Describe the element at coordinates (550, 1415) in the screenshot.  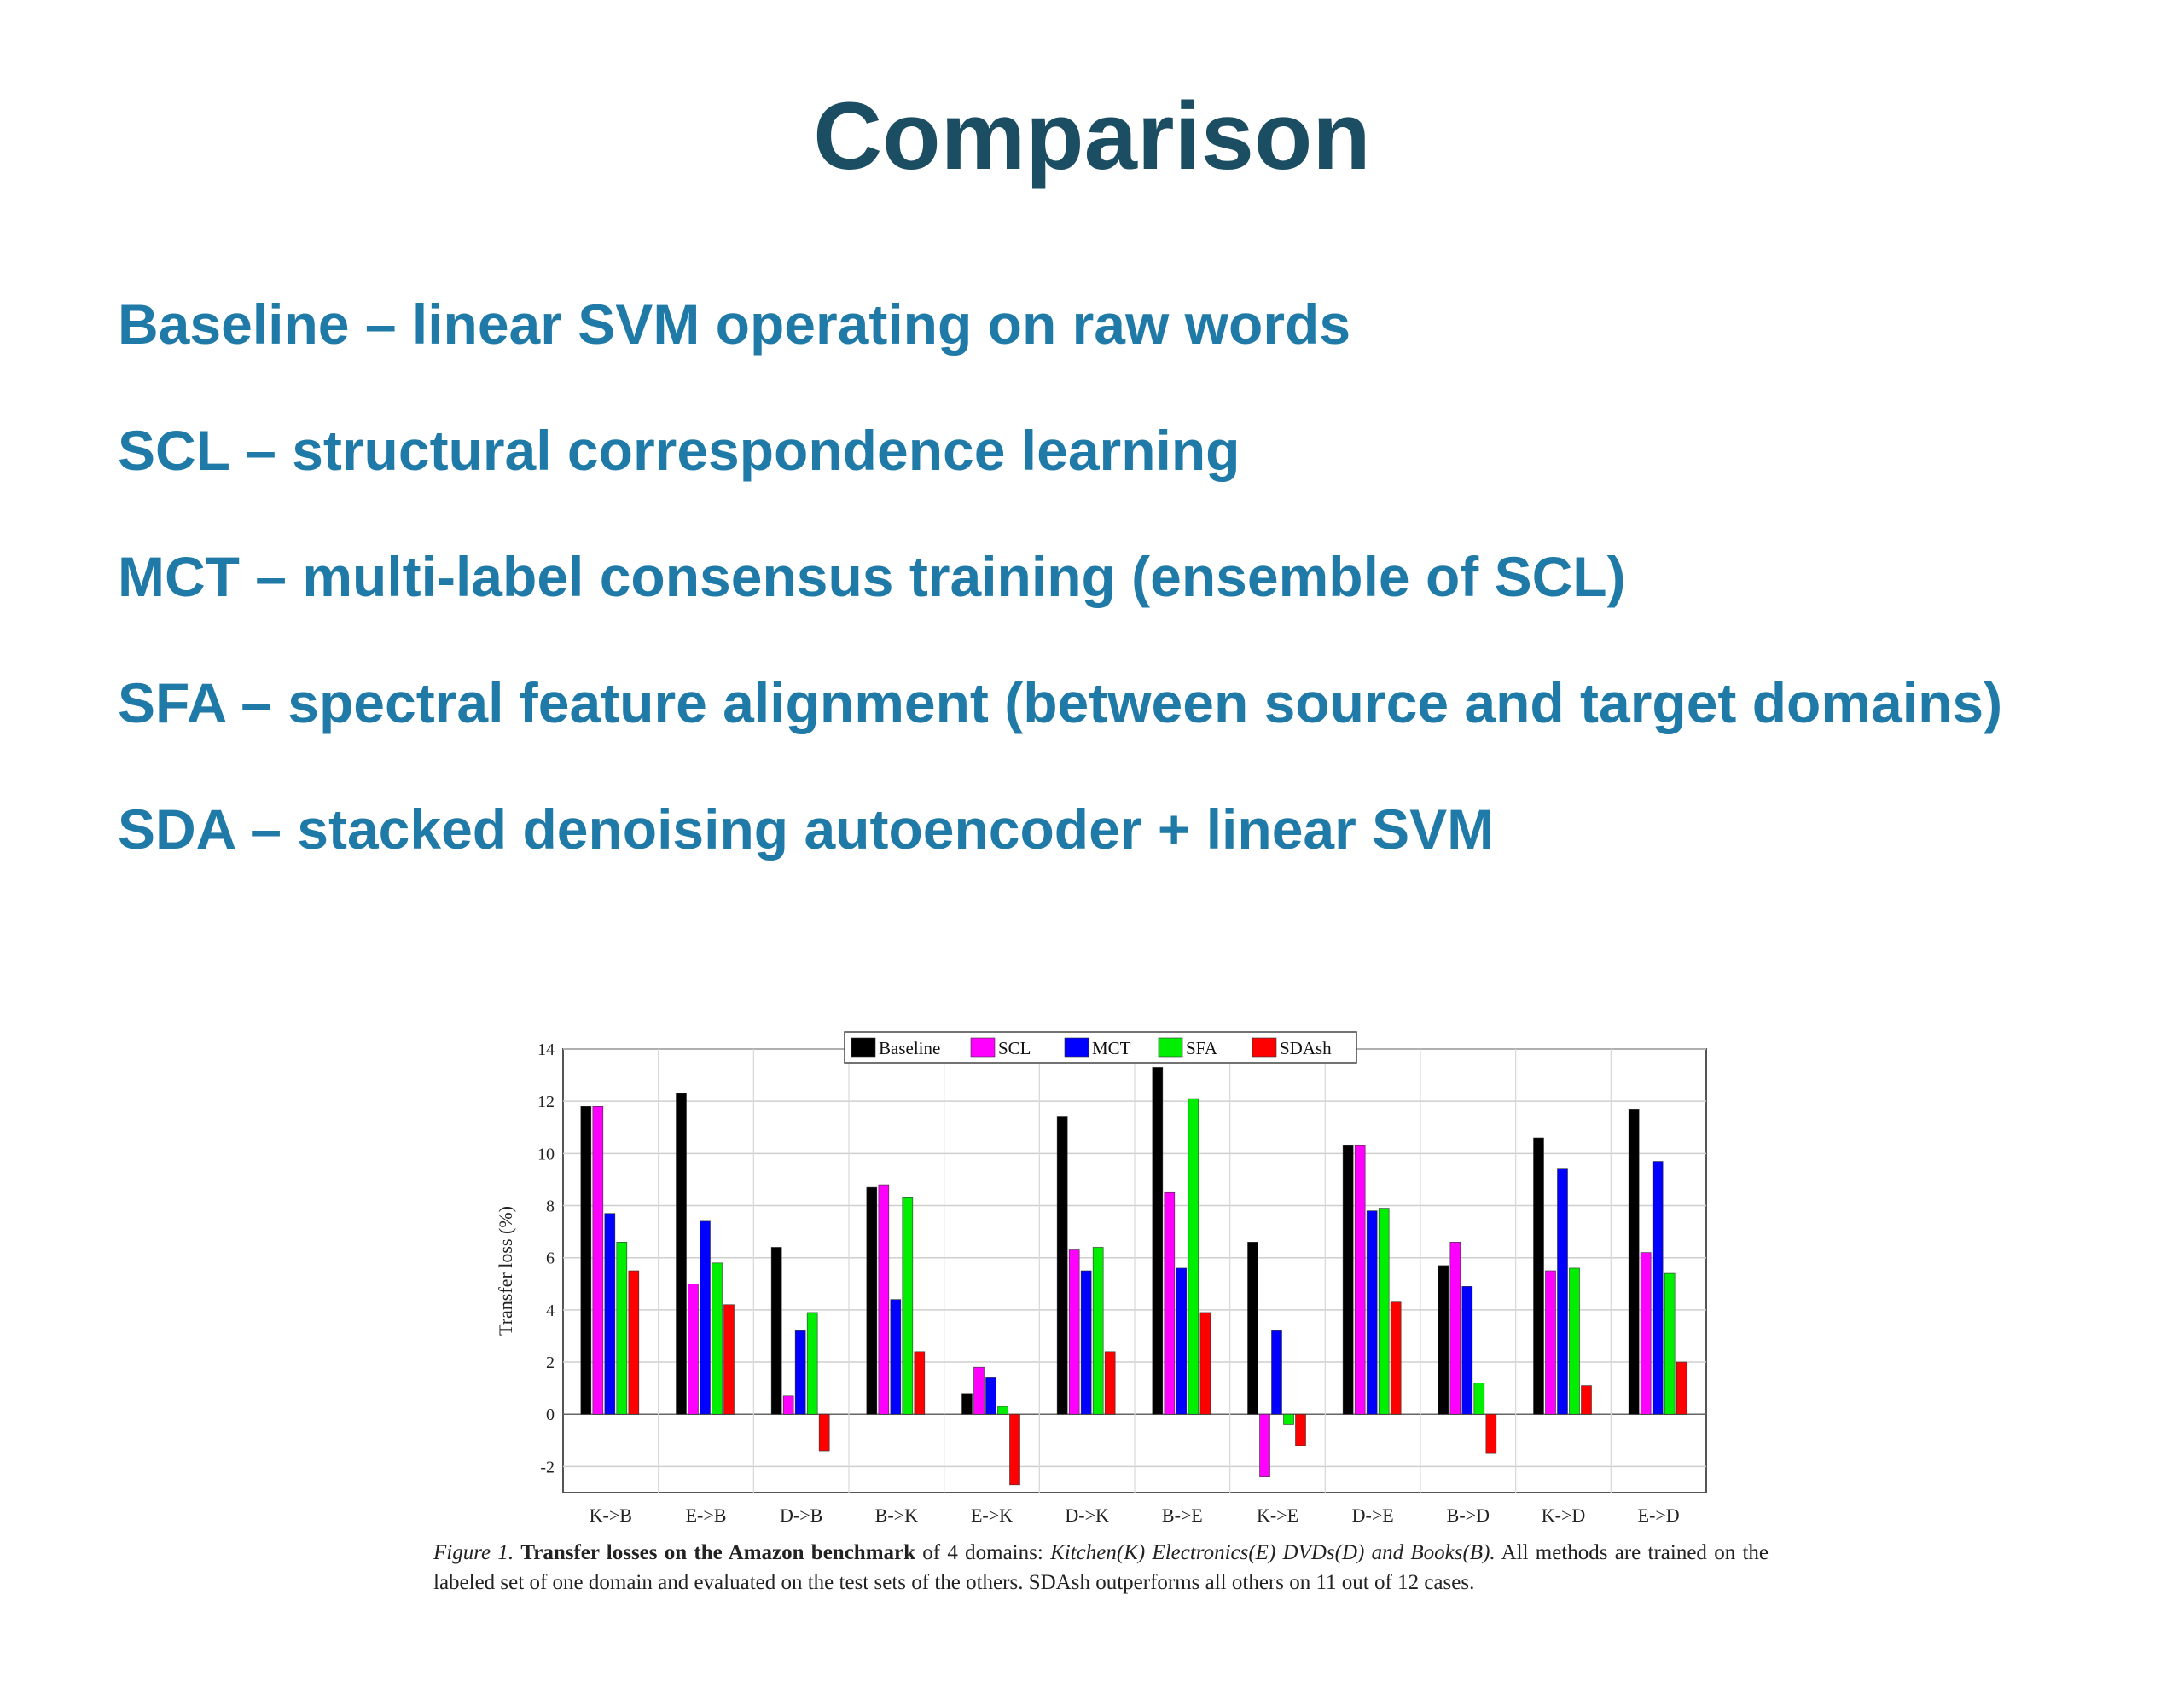
I see `y-tick-label: 0` at that location.